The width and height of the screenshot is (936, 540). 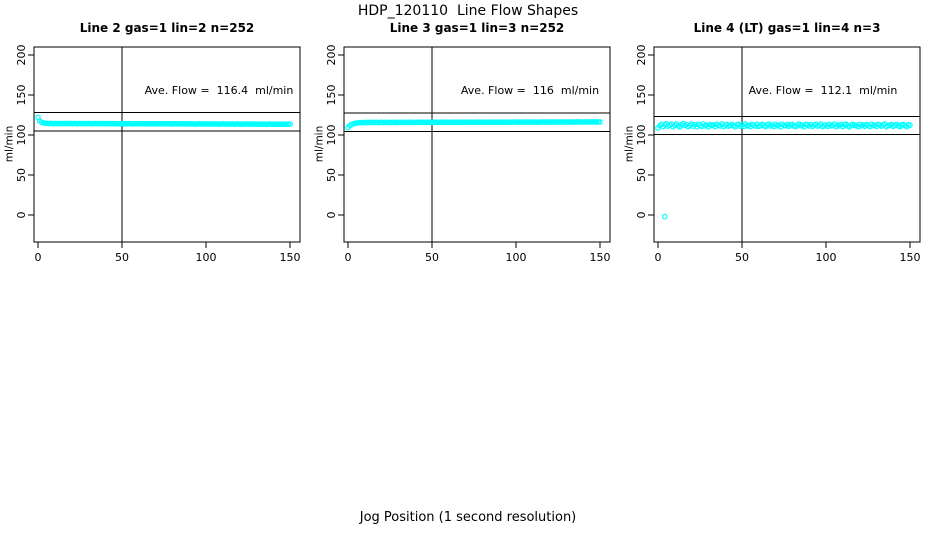 I want to click on plot-area-line2: 0 50 100 150 200 0 50 100 150 ml/min, so click(x=152, y=154).